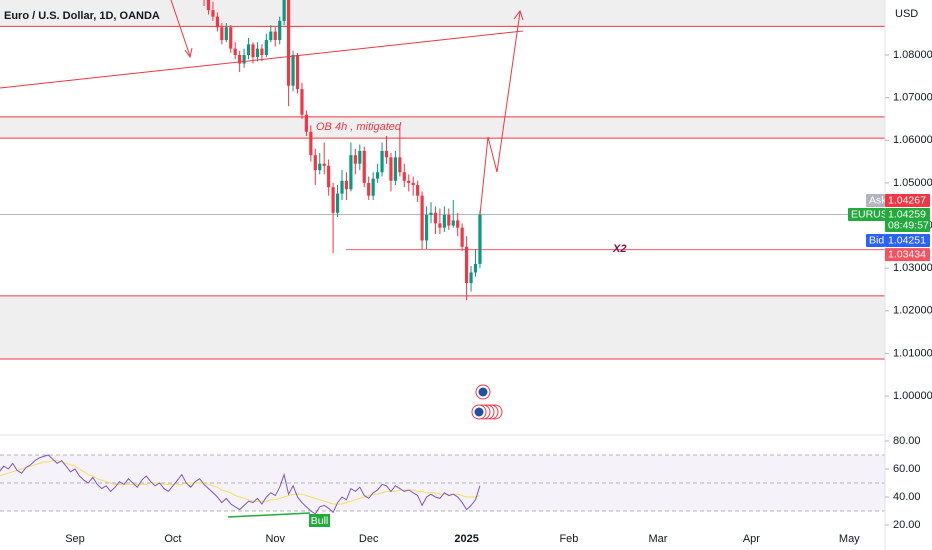  What do you see at coordinates (262, 59) in the screenshot?
I see `trend-line` at bounding box center [262, 59].